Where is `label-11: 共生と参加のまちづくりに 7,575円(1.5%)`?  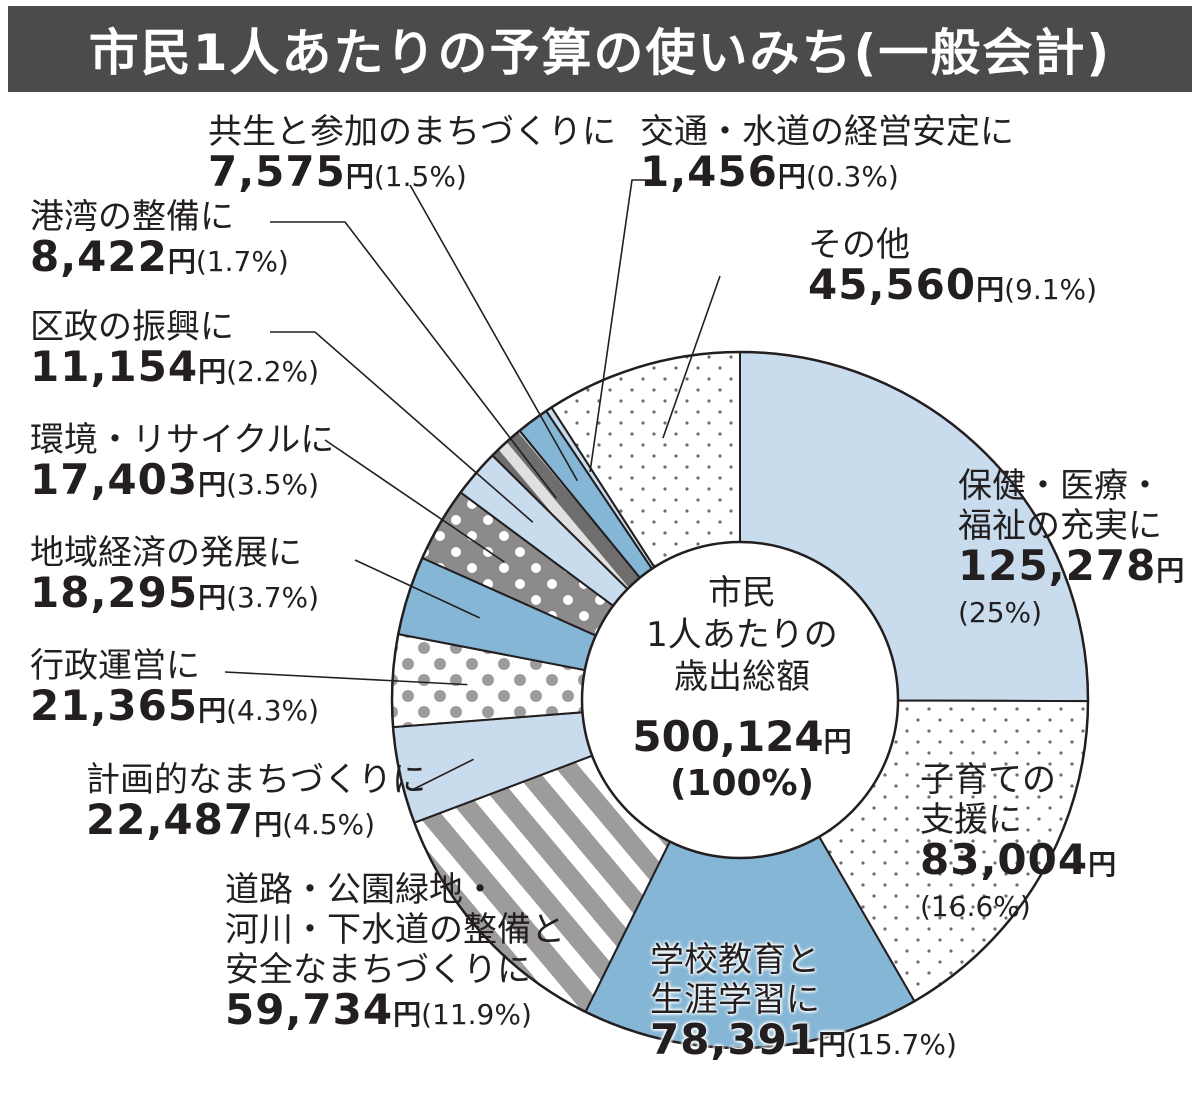
label-11: 共生と参加のまちづくりに 7,575円(1.5%) is located at coordinates (412, 154).